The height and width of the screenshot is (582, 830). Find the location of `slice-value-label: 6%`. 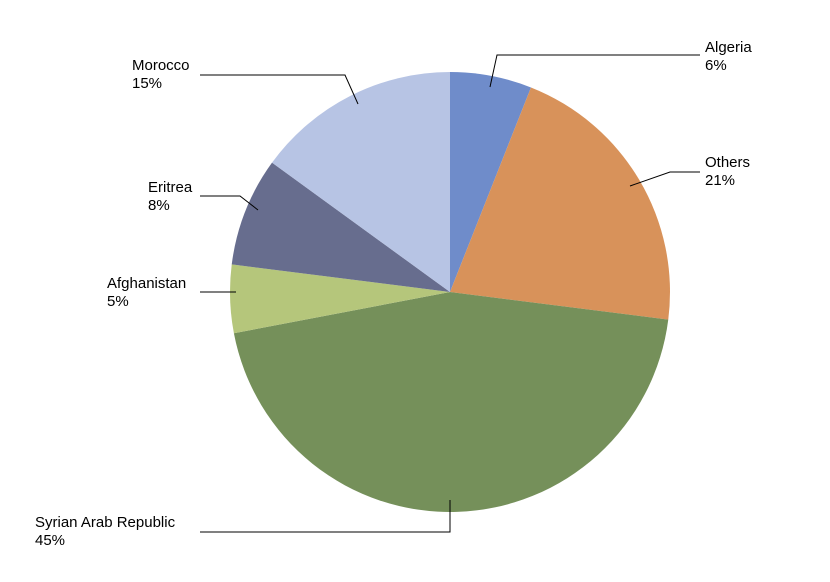

slice-value-label: 6% is located at coordinates (716, 65).